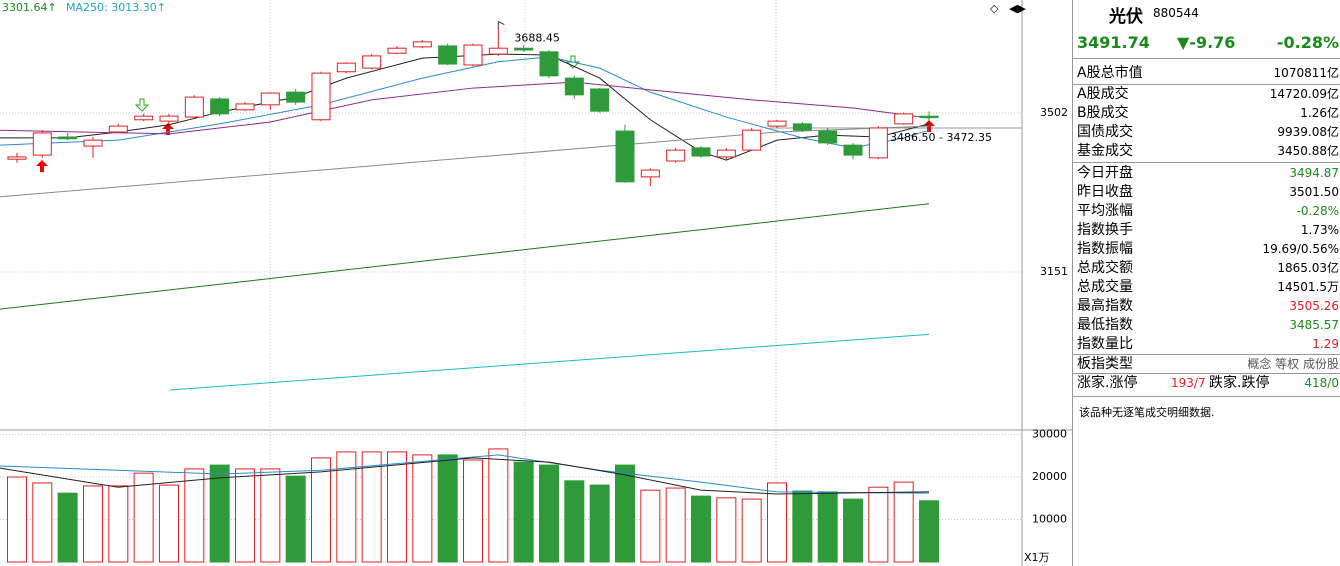 The width and height of the screenshot is (1340, 566). What do you see at coordinates (1308, 132) in the screenshot?
I see `value: 9939.08亿` at bounding box center [1308, 132].